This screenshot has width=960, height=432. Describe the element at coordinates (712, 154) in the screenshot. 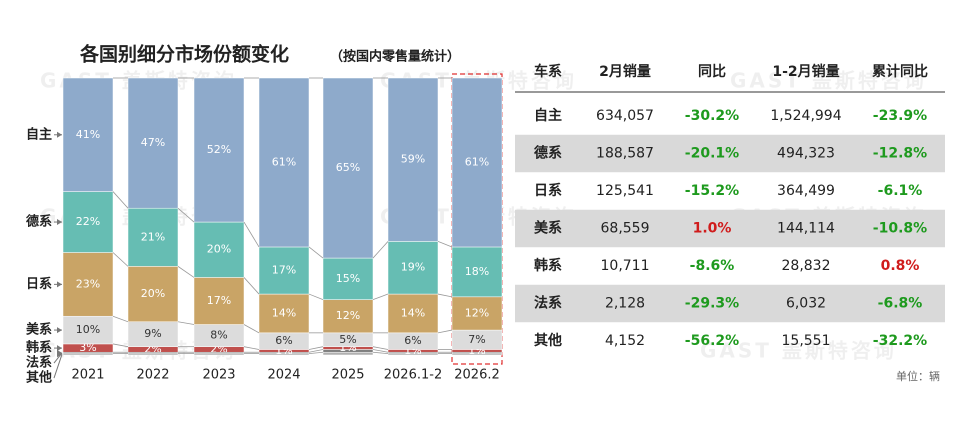

I see `table-cell: -20.1%` at that location.